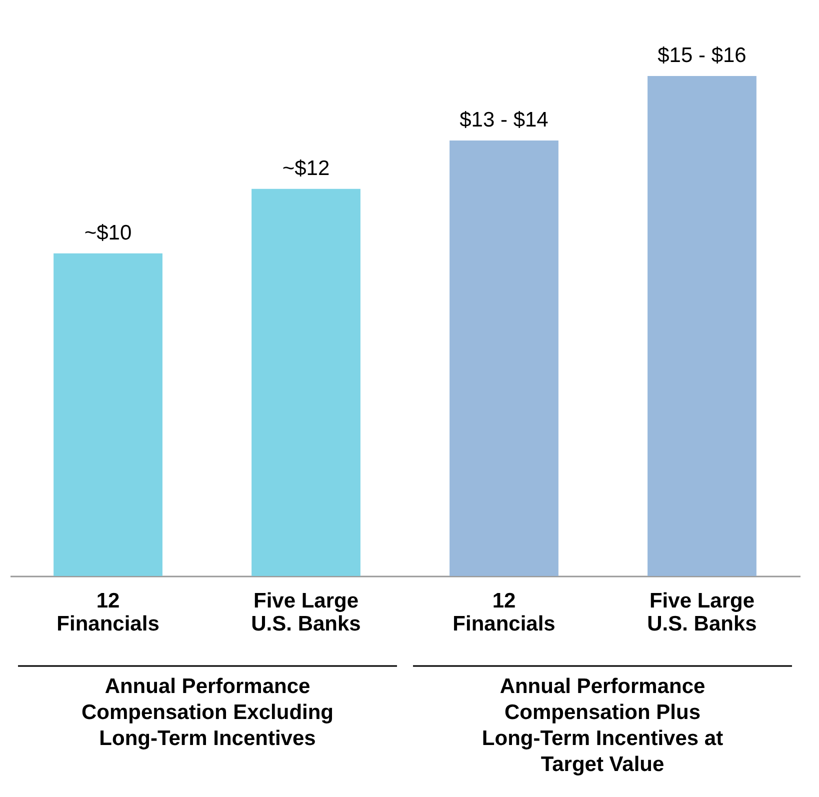  What do you see at coordinates (207, 712) in the screenshot?
I see `text: Annual Performance Compensation Excluding Long-Term Incentives` at bounding box center [207, 712].